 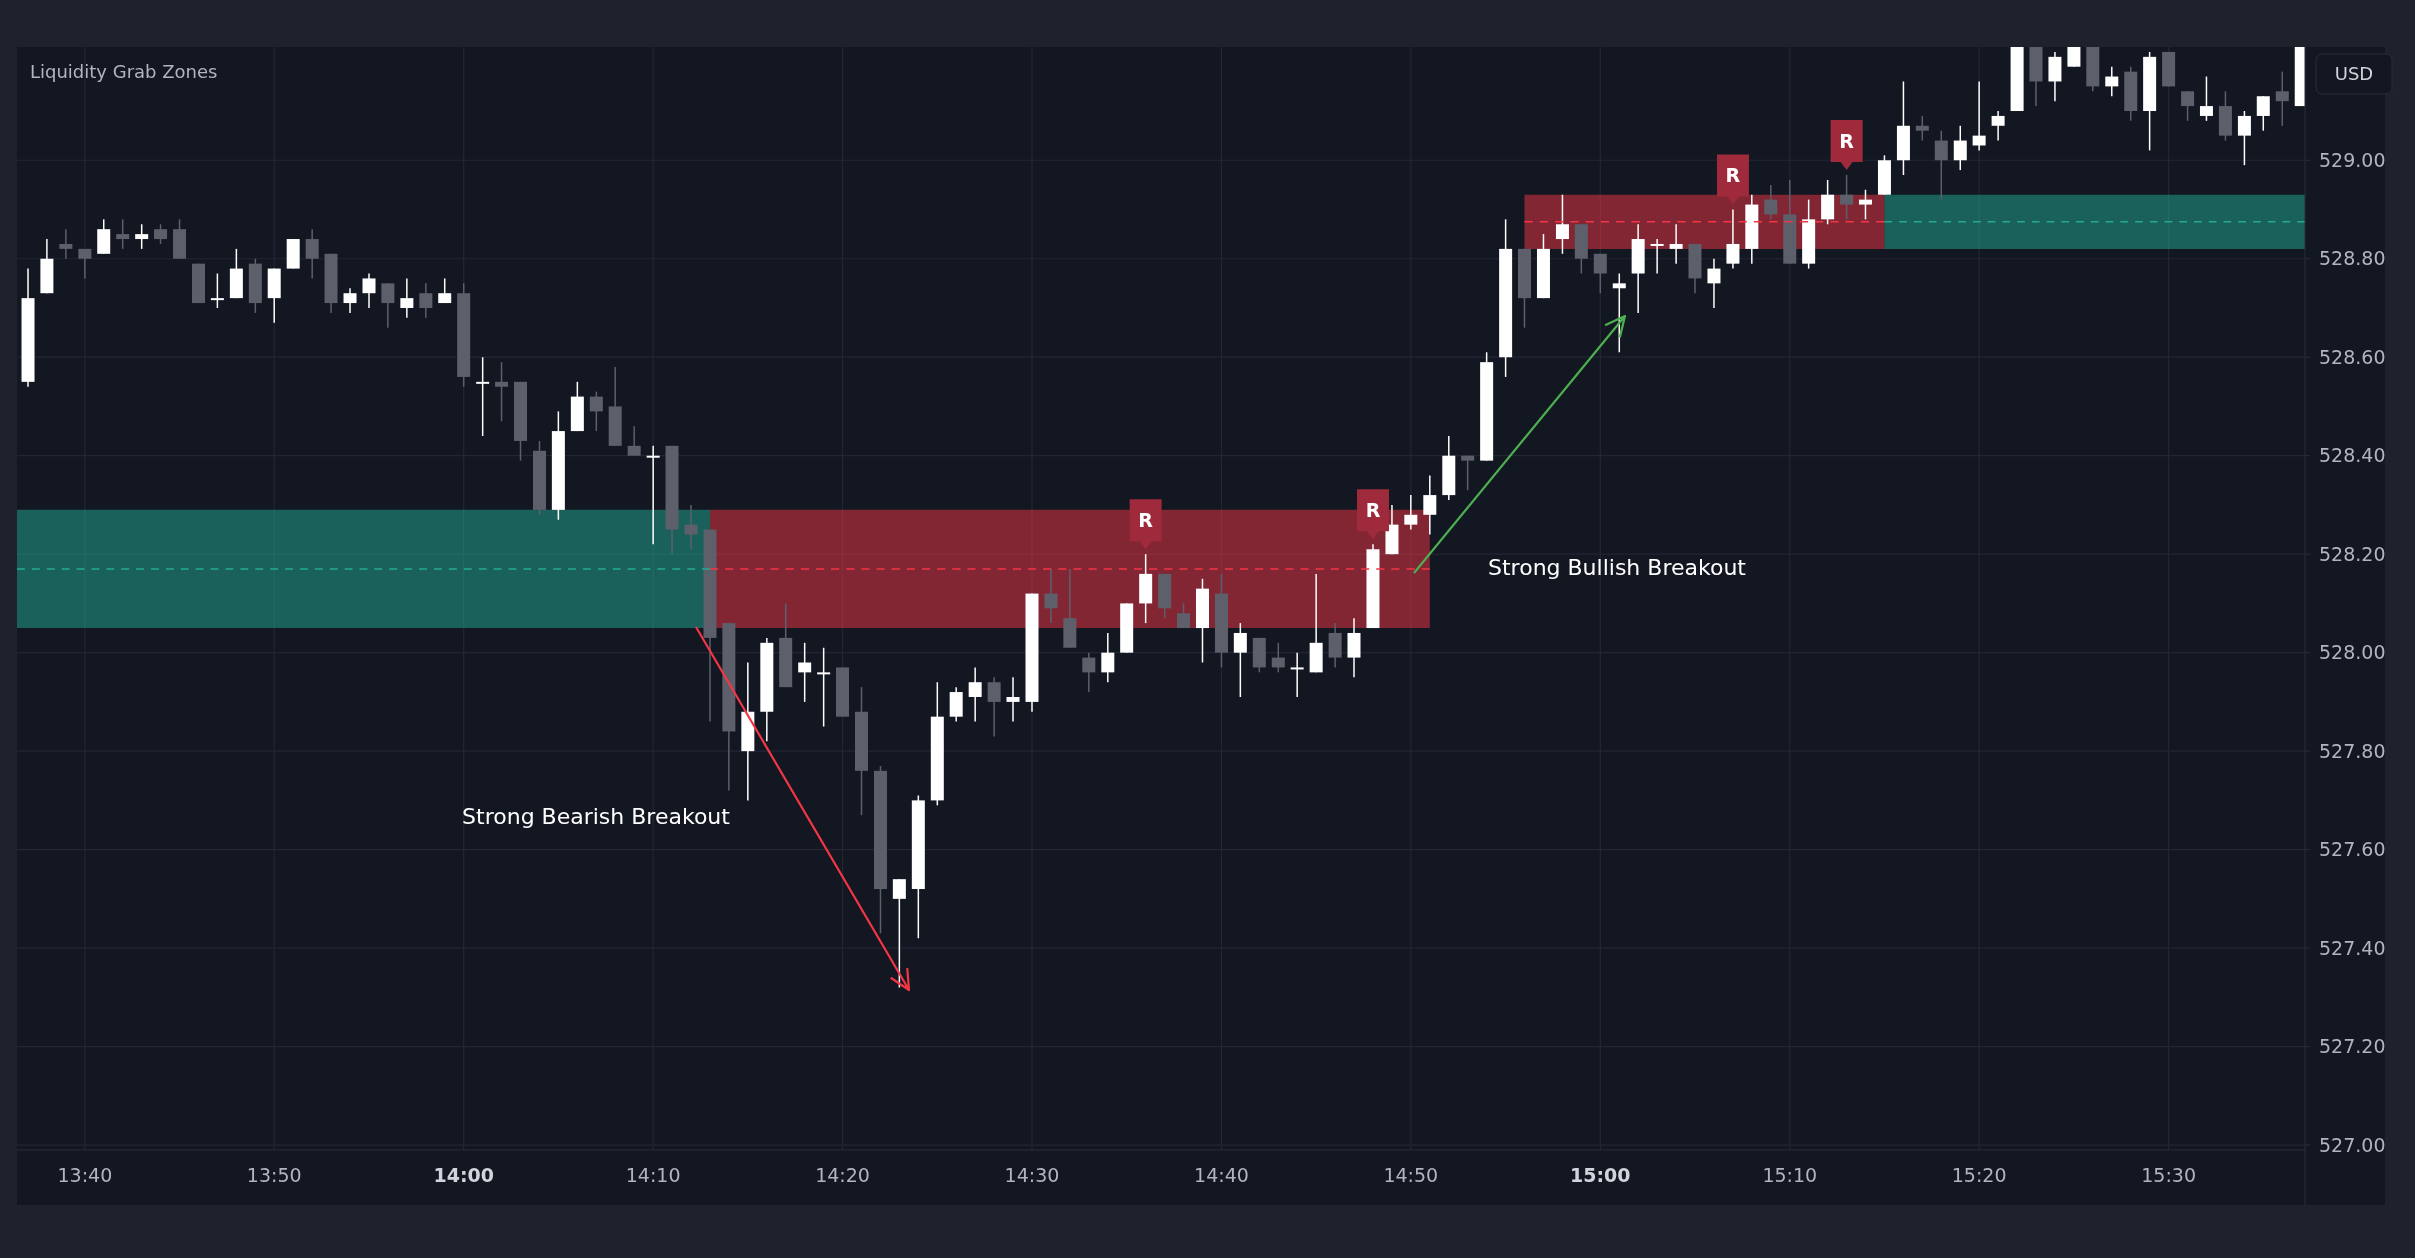 I want to click on y-tick-label: 527.40, so click(x=2352, y=947).